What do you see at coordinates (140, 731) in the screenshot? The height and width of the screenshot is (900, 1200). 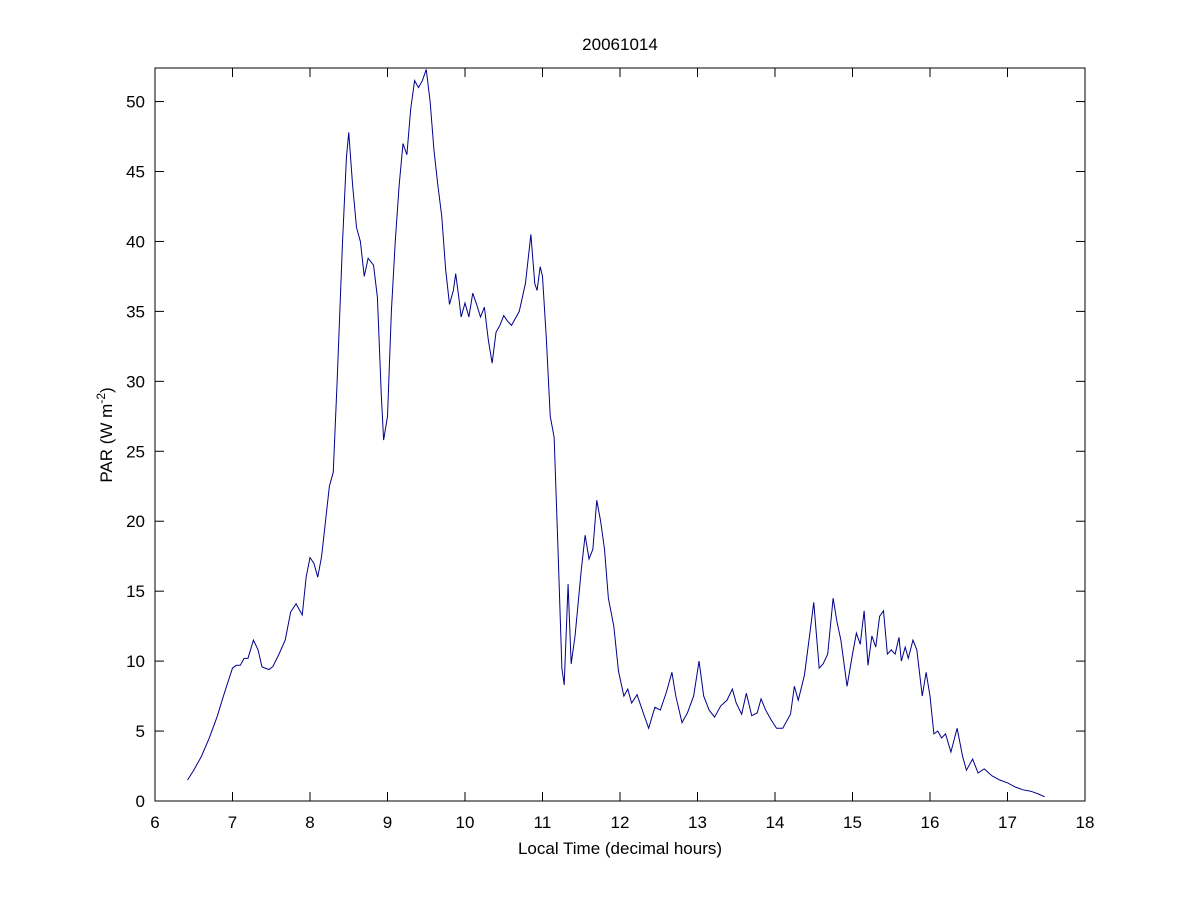 I see `y-tick-label: 5` at bounding box center [140, 731].